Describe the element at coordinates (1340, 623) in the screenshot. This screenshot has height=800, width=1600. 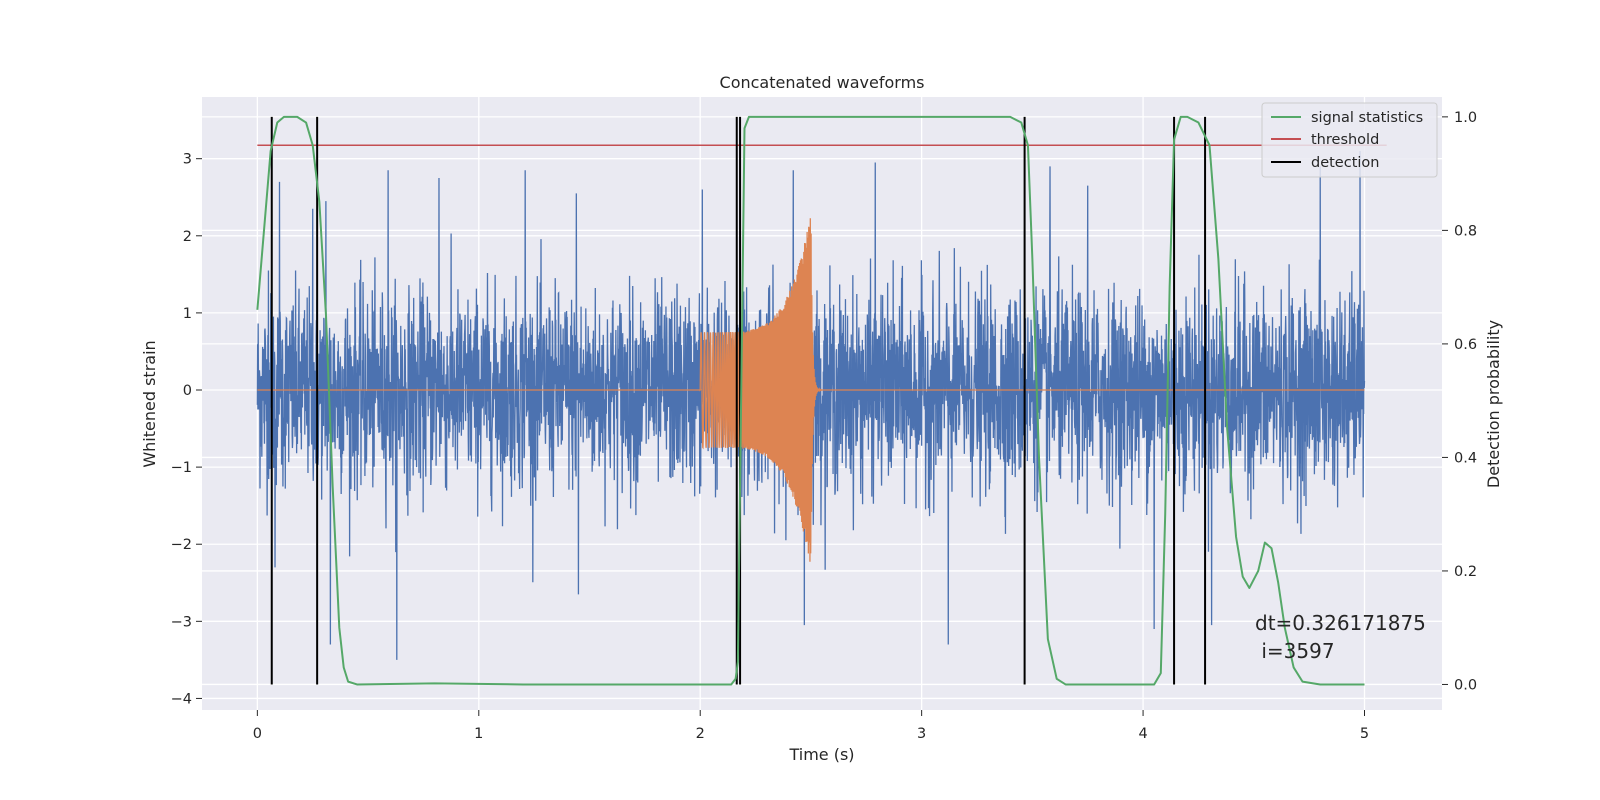
I see `annotation-dt: dt=0.326171875` at that location.